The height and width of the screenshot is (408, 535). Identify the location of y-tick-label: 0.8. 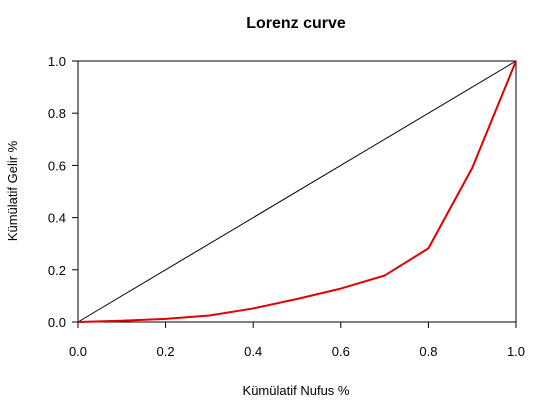
(57, 113).